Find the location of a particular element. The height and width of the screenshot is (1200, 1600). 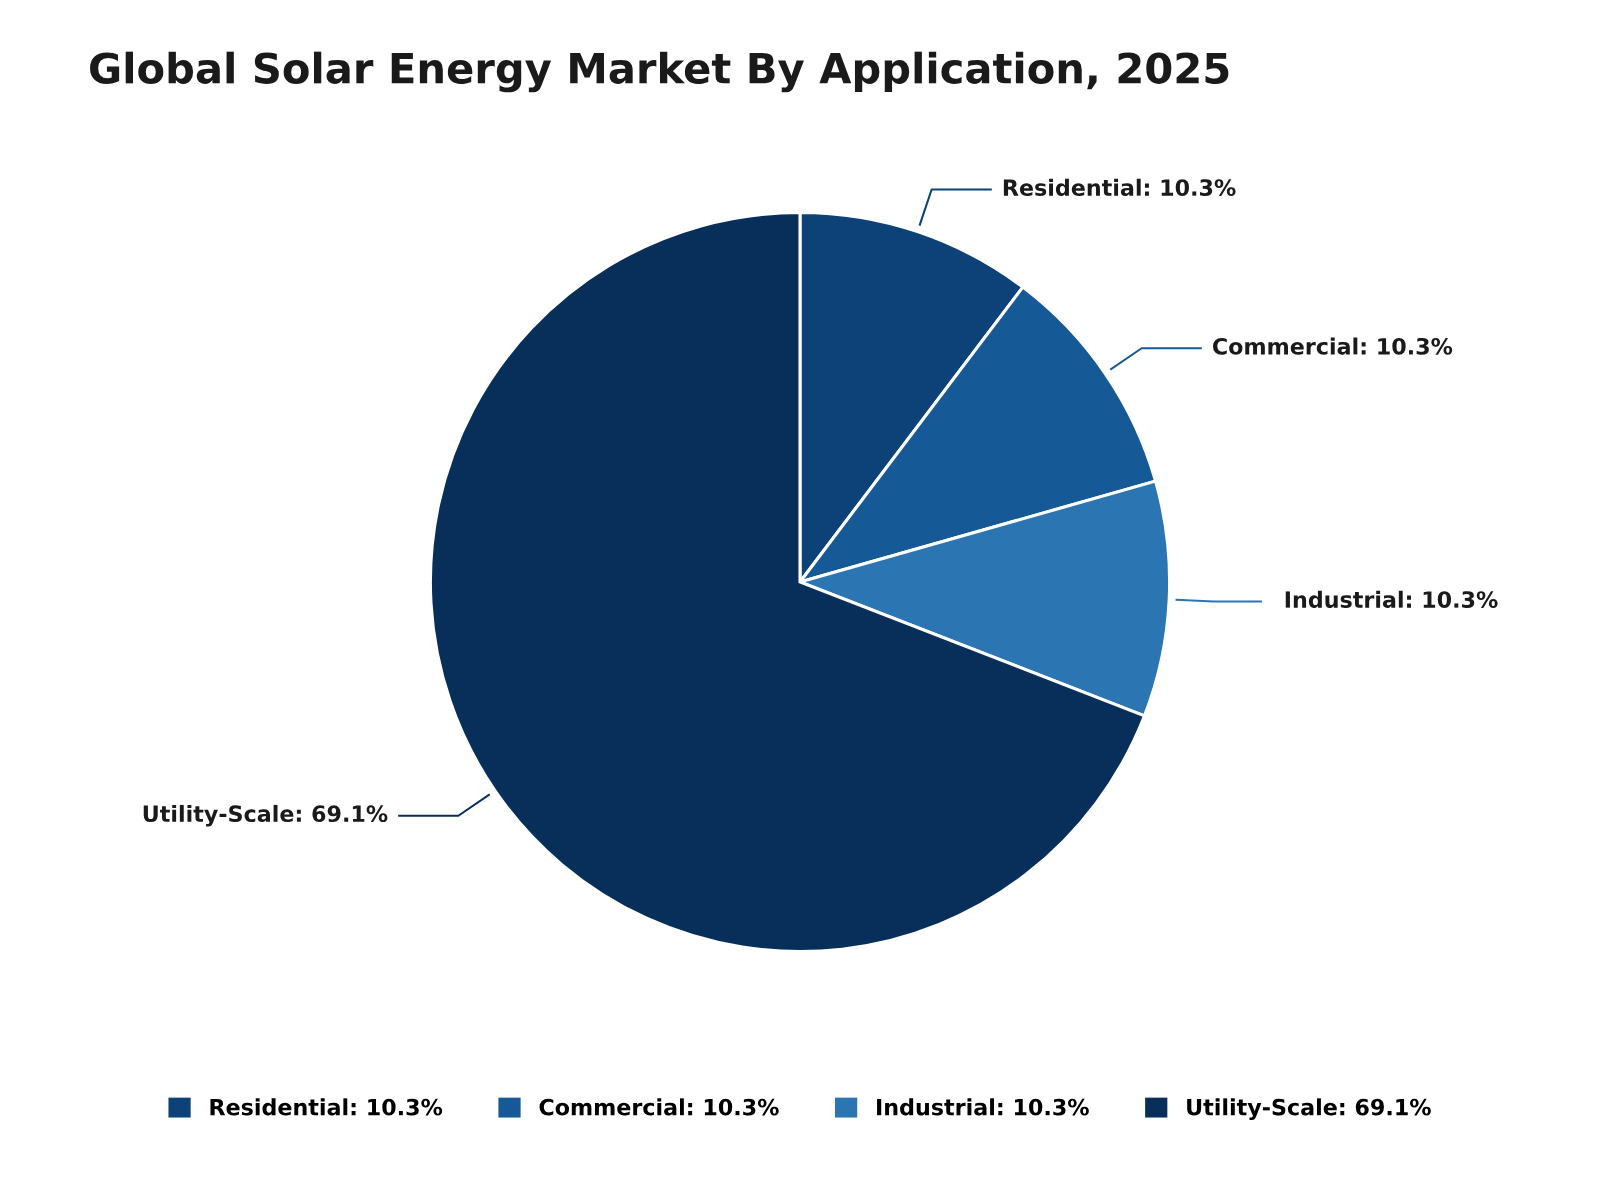

legend-label: Utility-Scale: 69.1% is located at coordinates (1309, 1109).